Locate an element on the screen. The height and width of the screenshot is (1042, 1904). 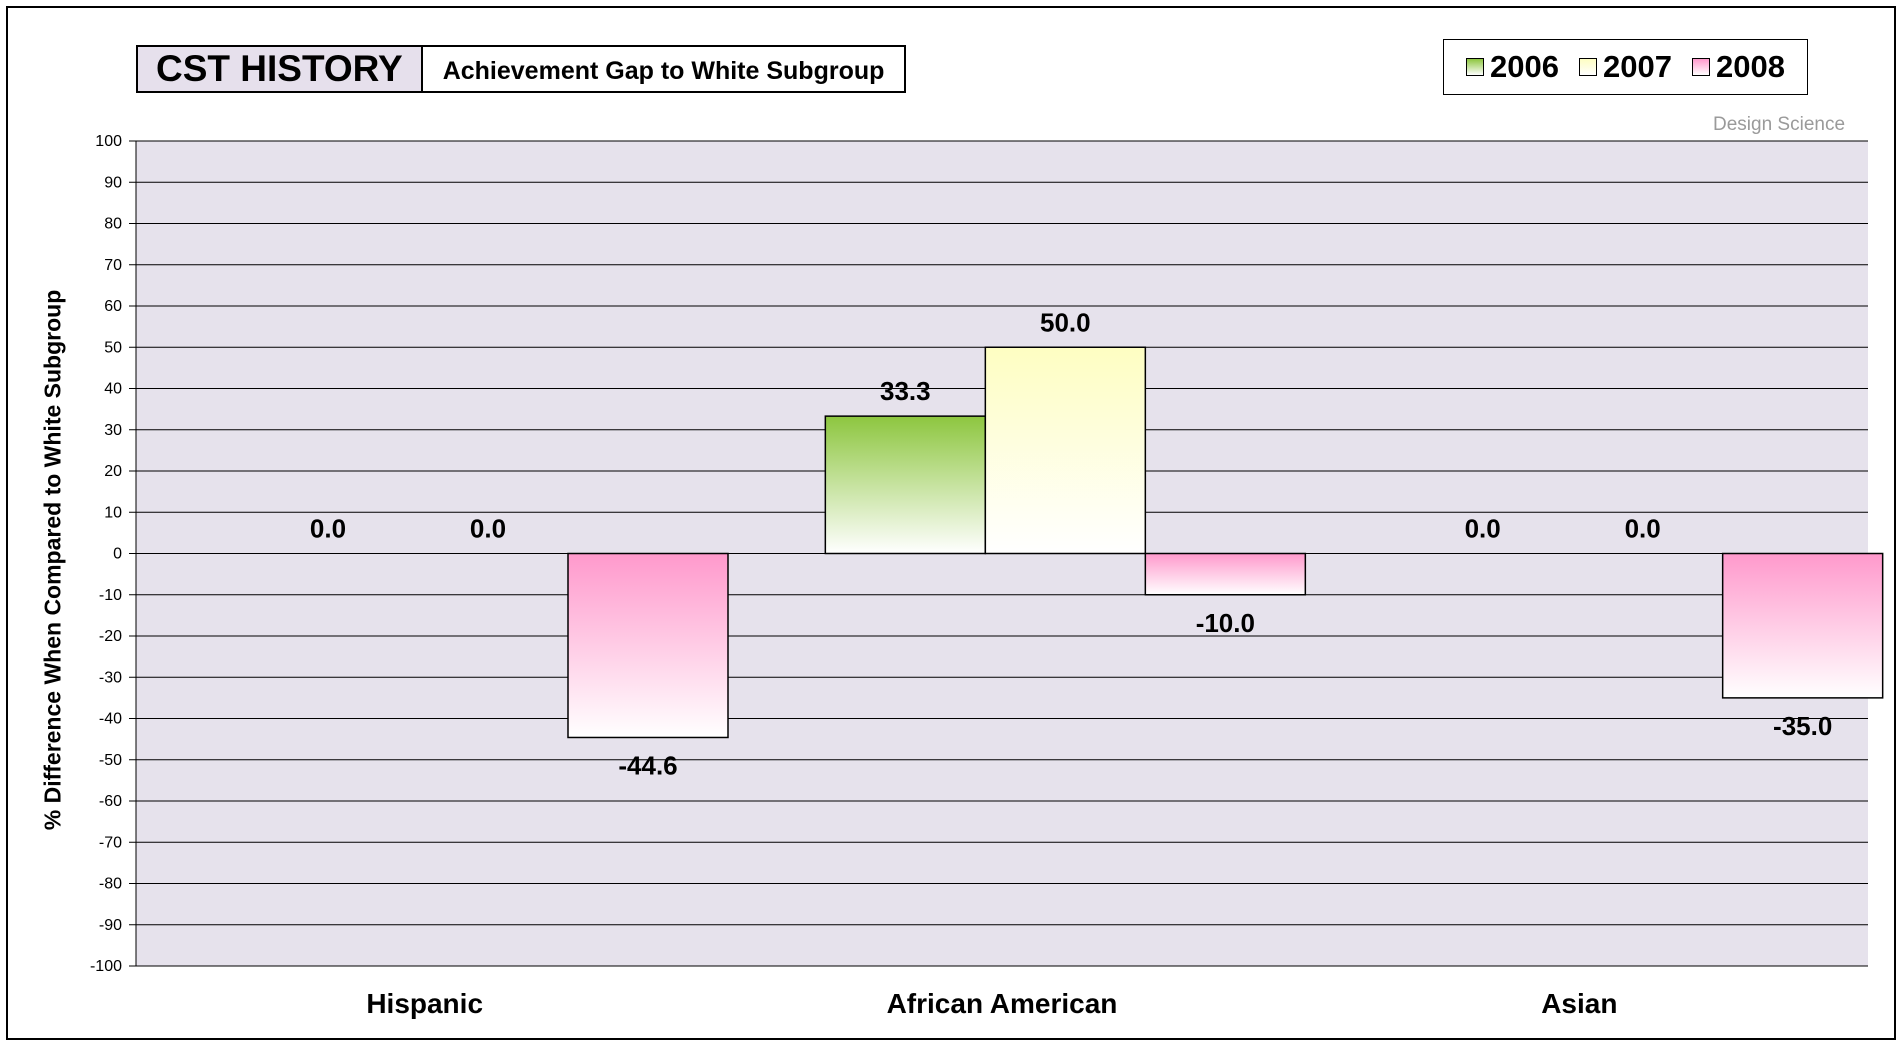
legend: 2006 2007 2008 is located at coordinates (1625, 67).